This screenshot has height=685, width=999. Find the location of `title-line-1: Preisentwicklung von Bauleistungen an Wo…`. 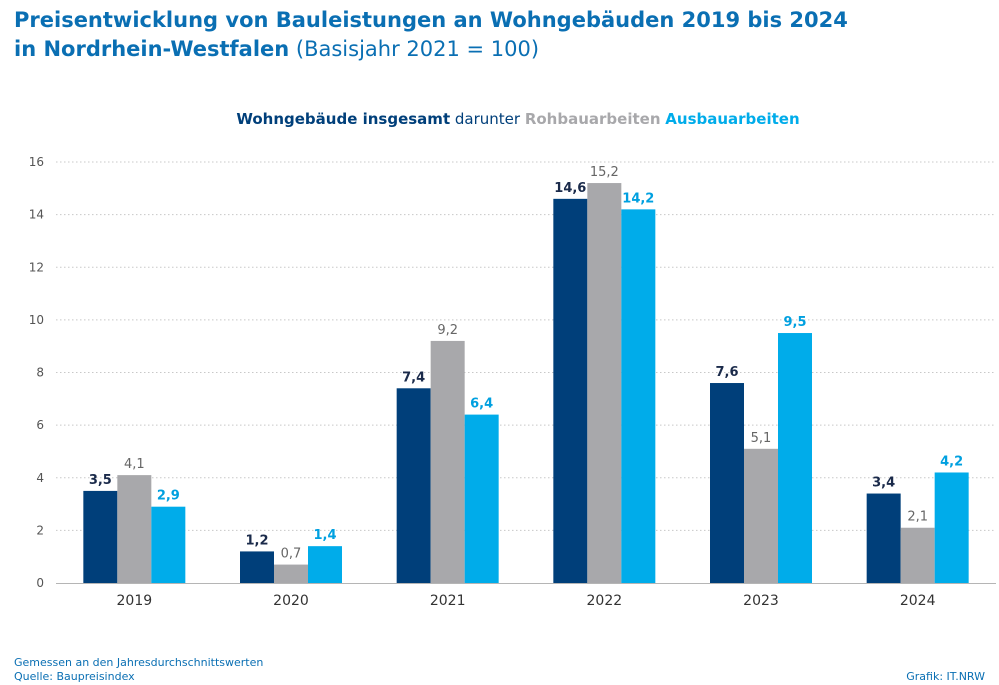

title-line-1: Preisentwicklung von Bauleistungen an Wo… is located at coordinates (431, 20).